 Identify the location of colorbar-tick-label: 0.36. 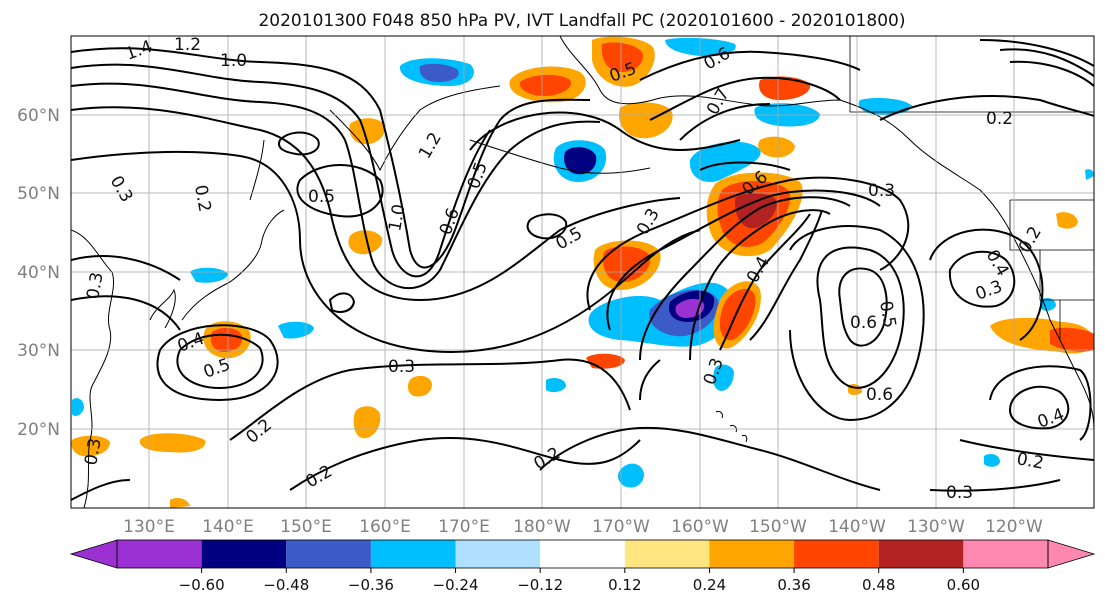
(793, 585).